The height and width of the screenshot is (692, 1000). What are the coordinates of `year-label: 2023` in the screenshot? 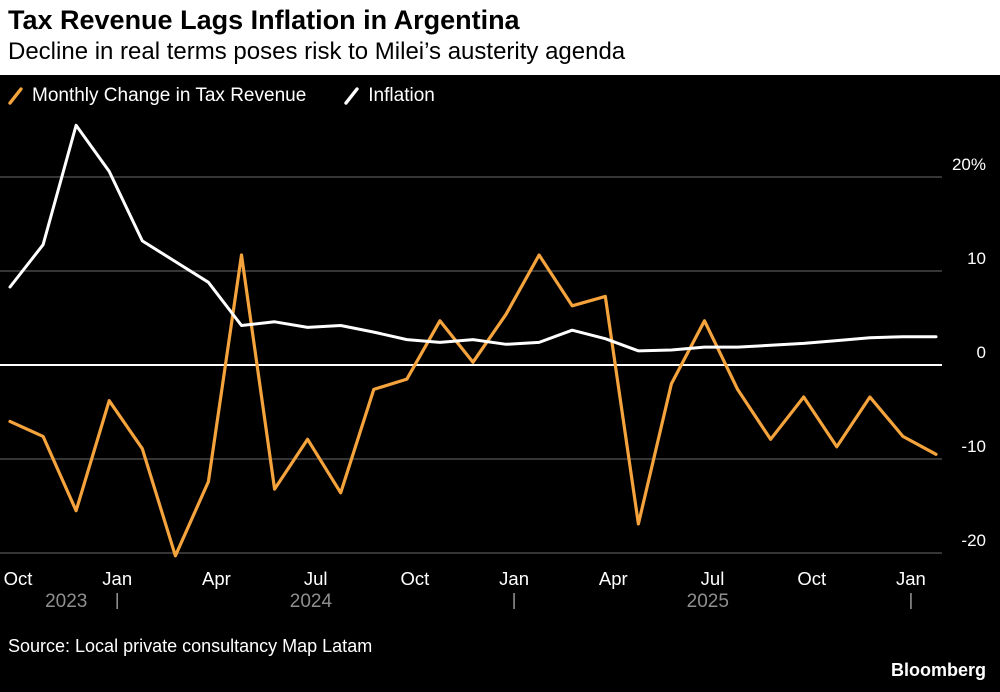 It's located at (66, 601).